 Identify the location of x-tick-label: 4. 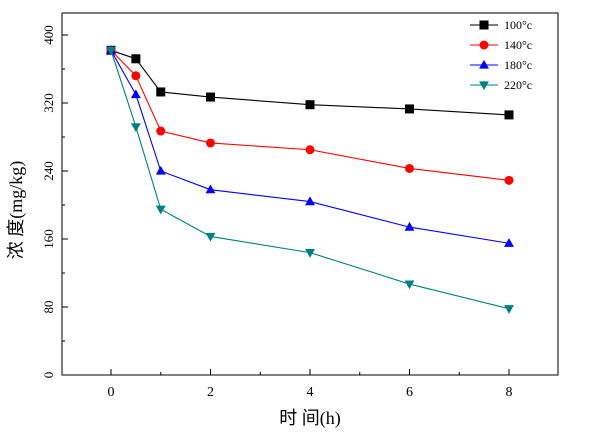
(310, 392).